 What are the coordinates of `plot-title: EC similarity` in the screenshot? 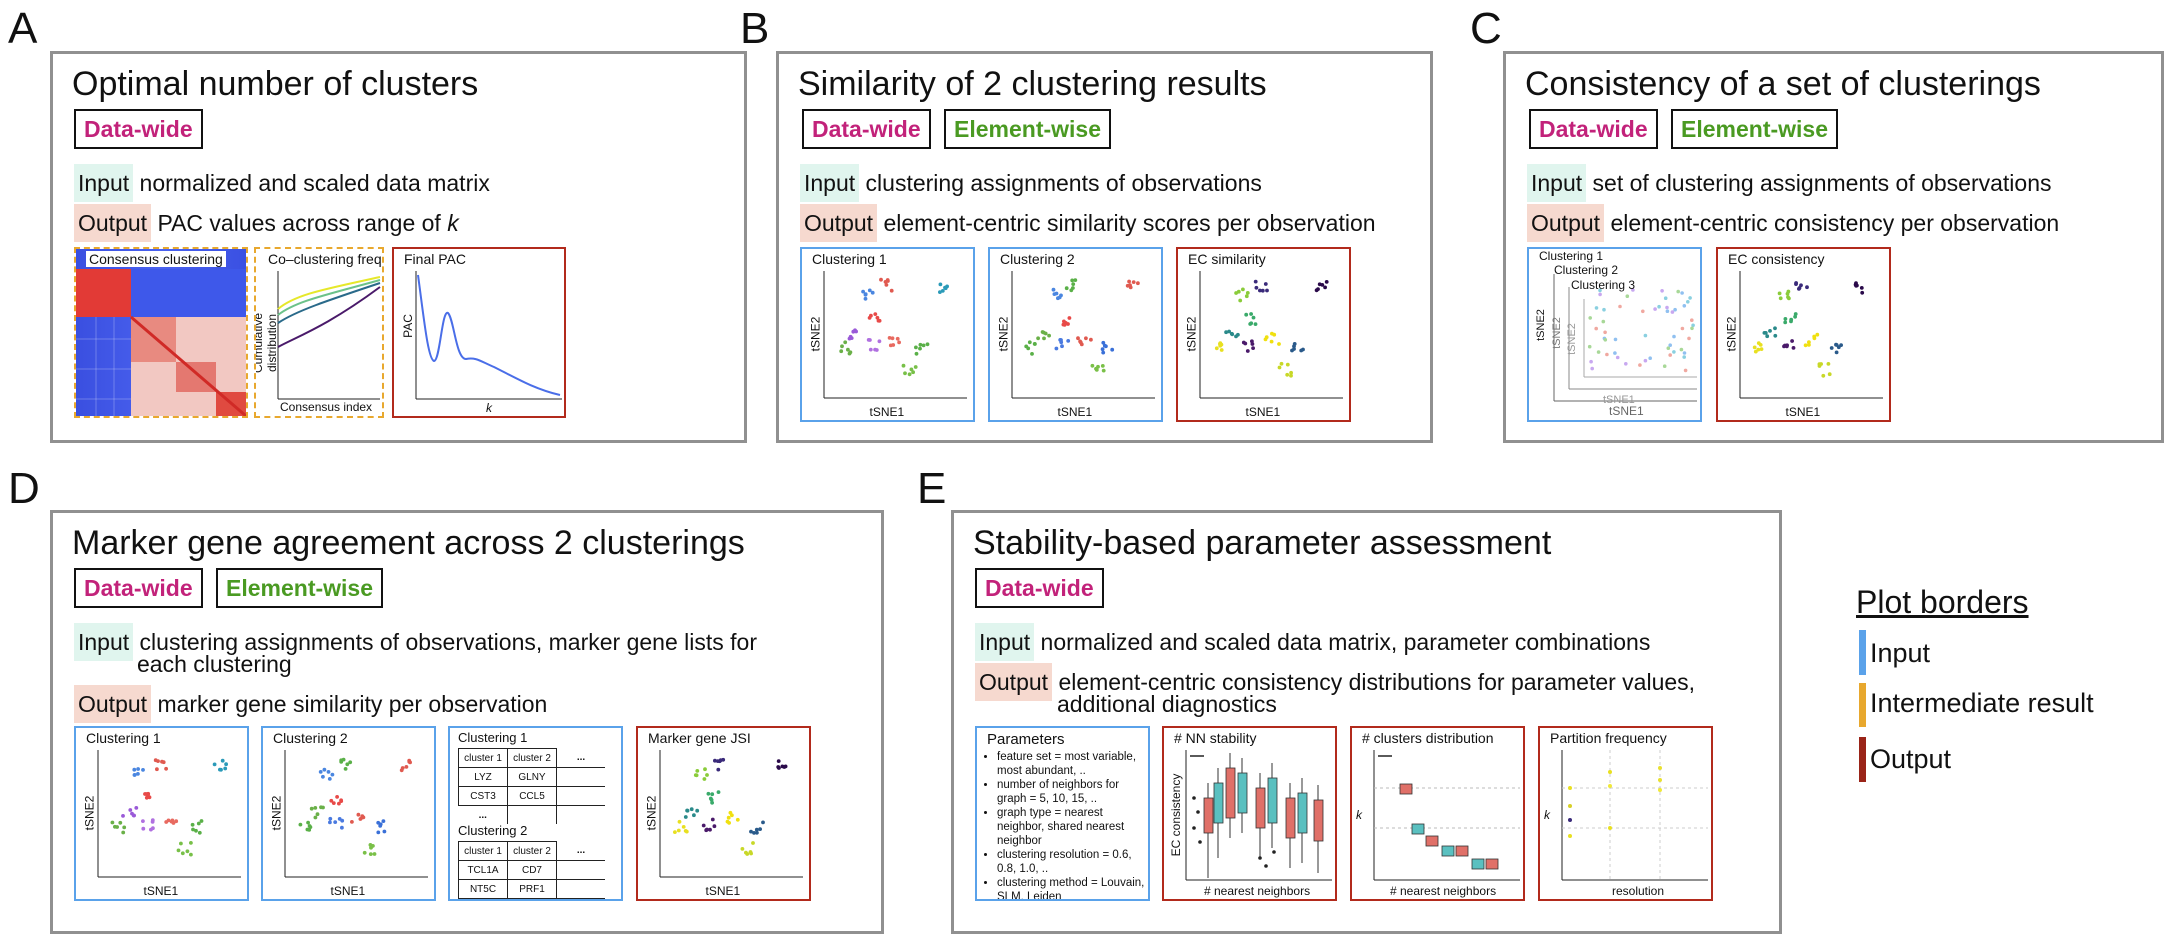 It's located at (1227, 259).